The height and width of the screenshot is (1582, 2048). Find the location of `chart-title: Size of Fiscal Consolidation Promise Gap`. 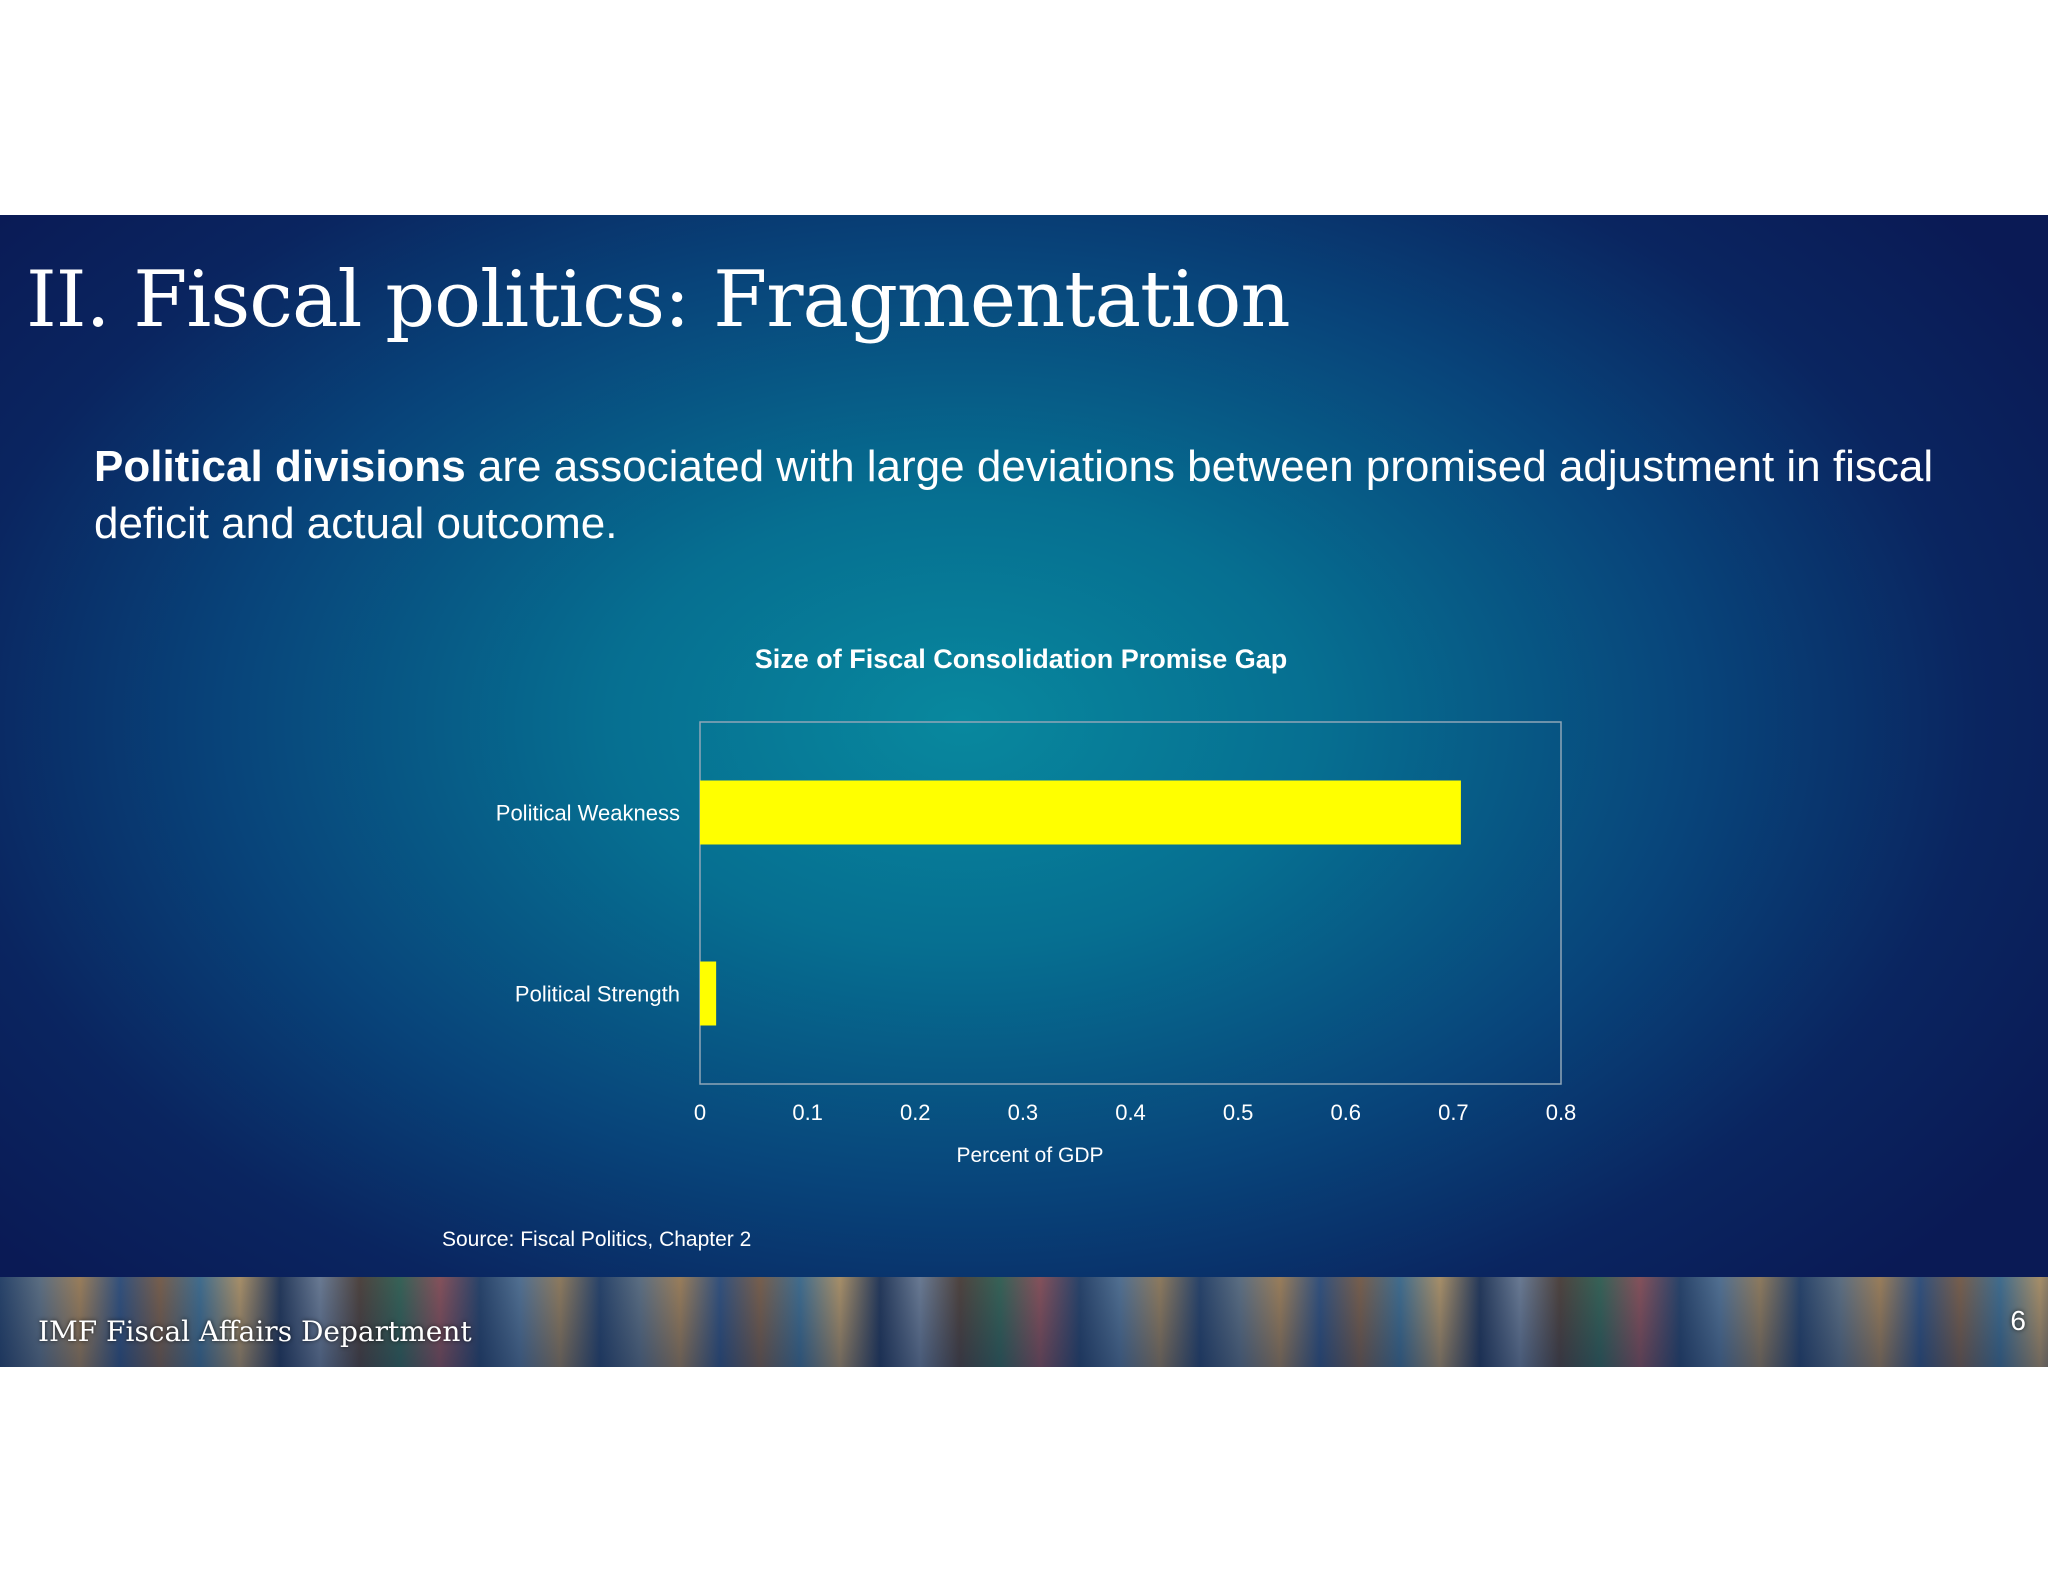

chart-title: Size of Fiscal Consolidation Promise Gap is located at coordinates (1021, 659).